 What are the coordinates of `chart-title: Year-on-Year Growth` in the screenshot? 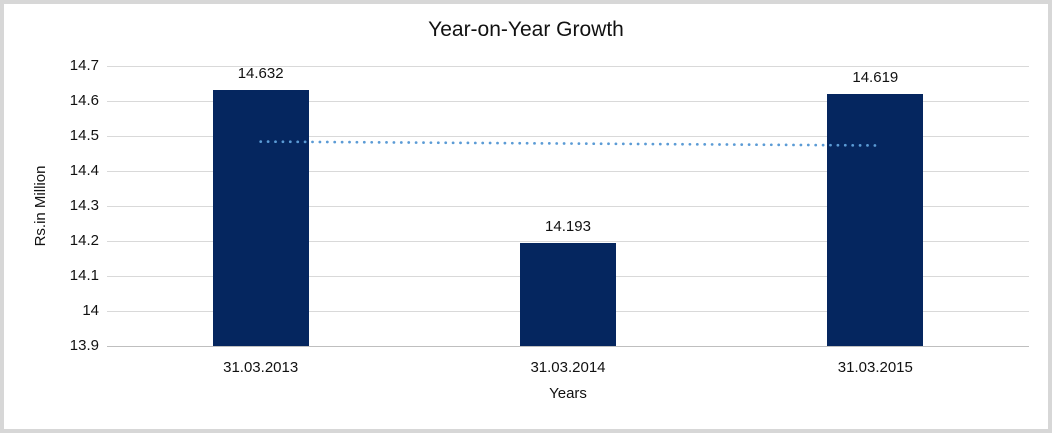 It's located at (526, 29).